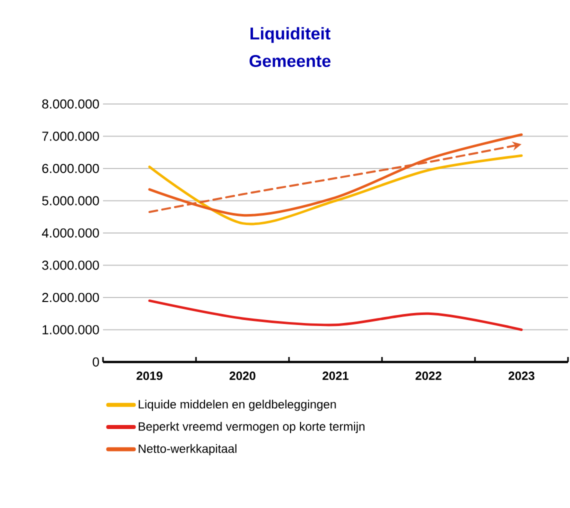  I want to click on y-tick-label: 2.000.000, so click(70, 297).